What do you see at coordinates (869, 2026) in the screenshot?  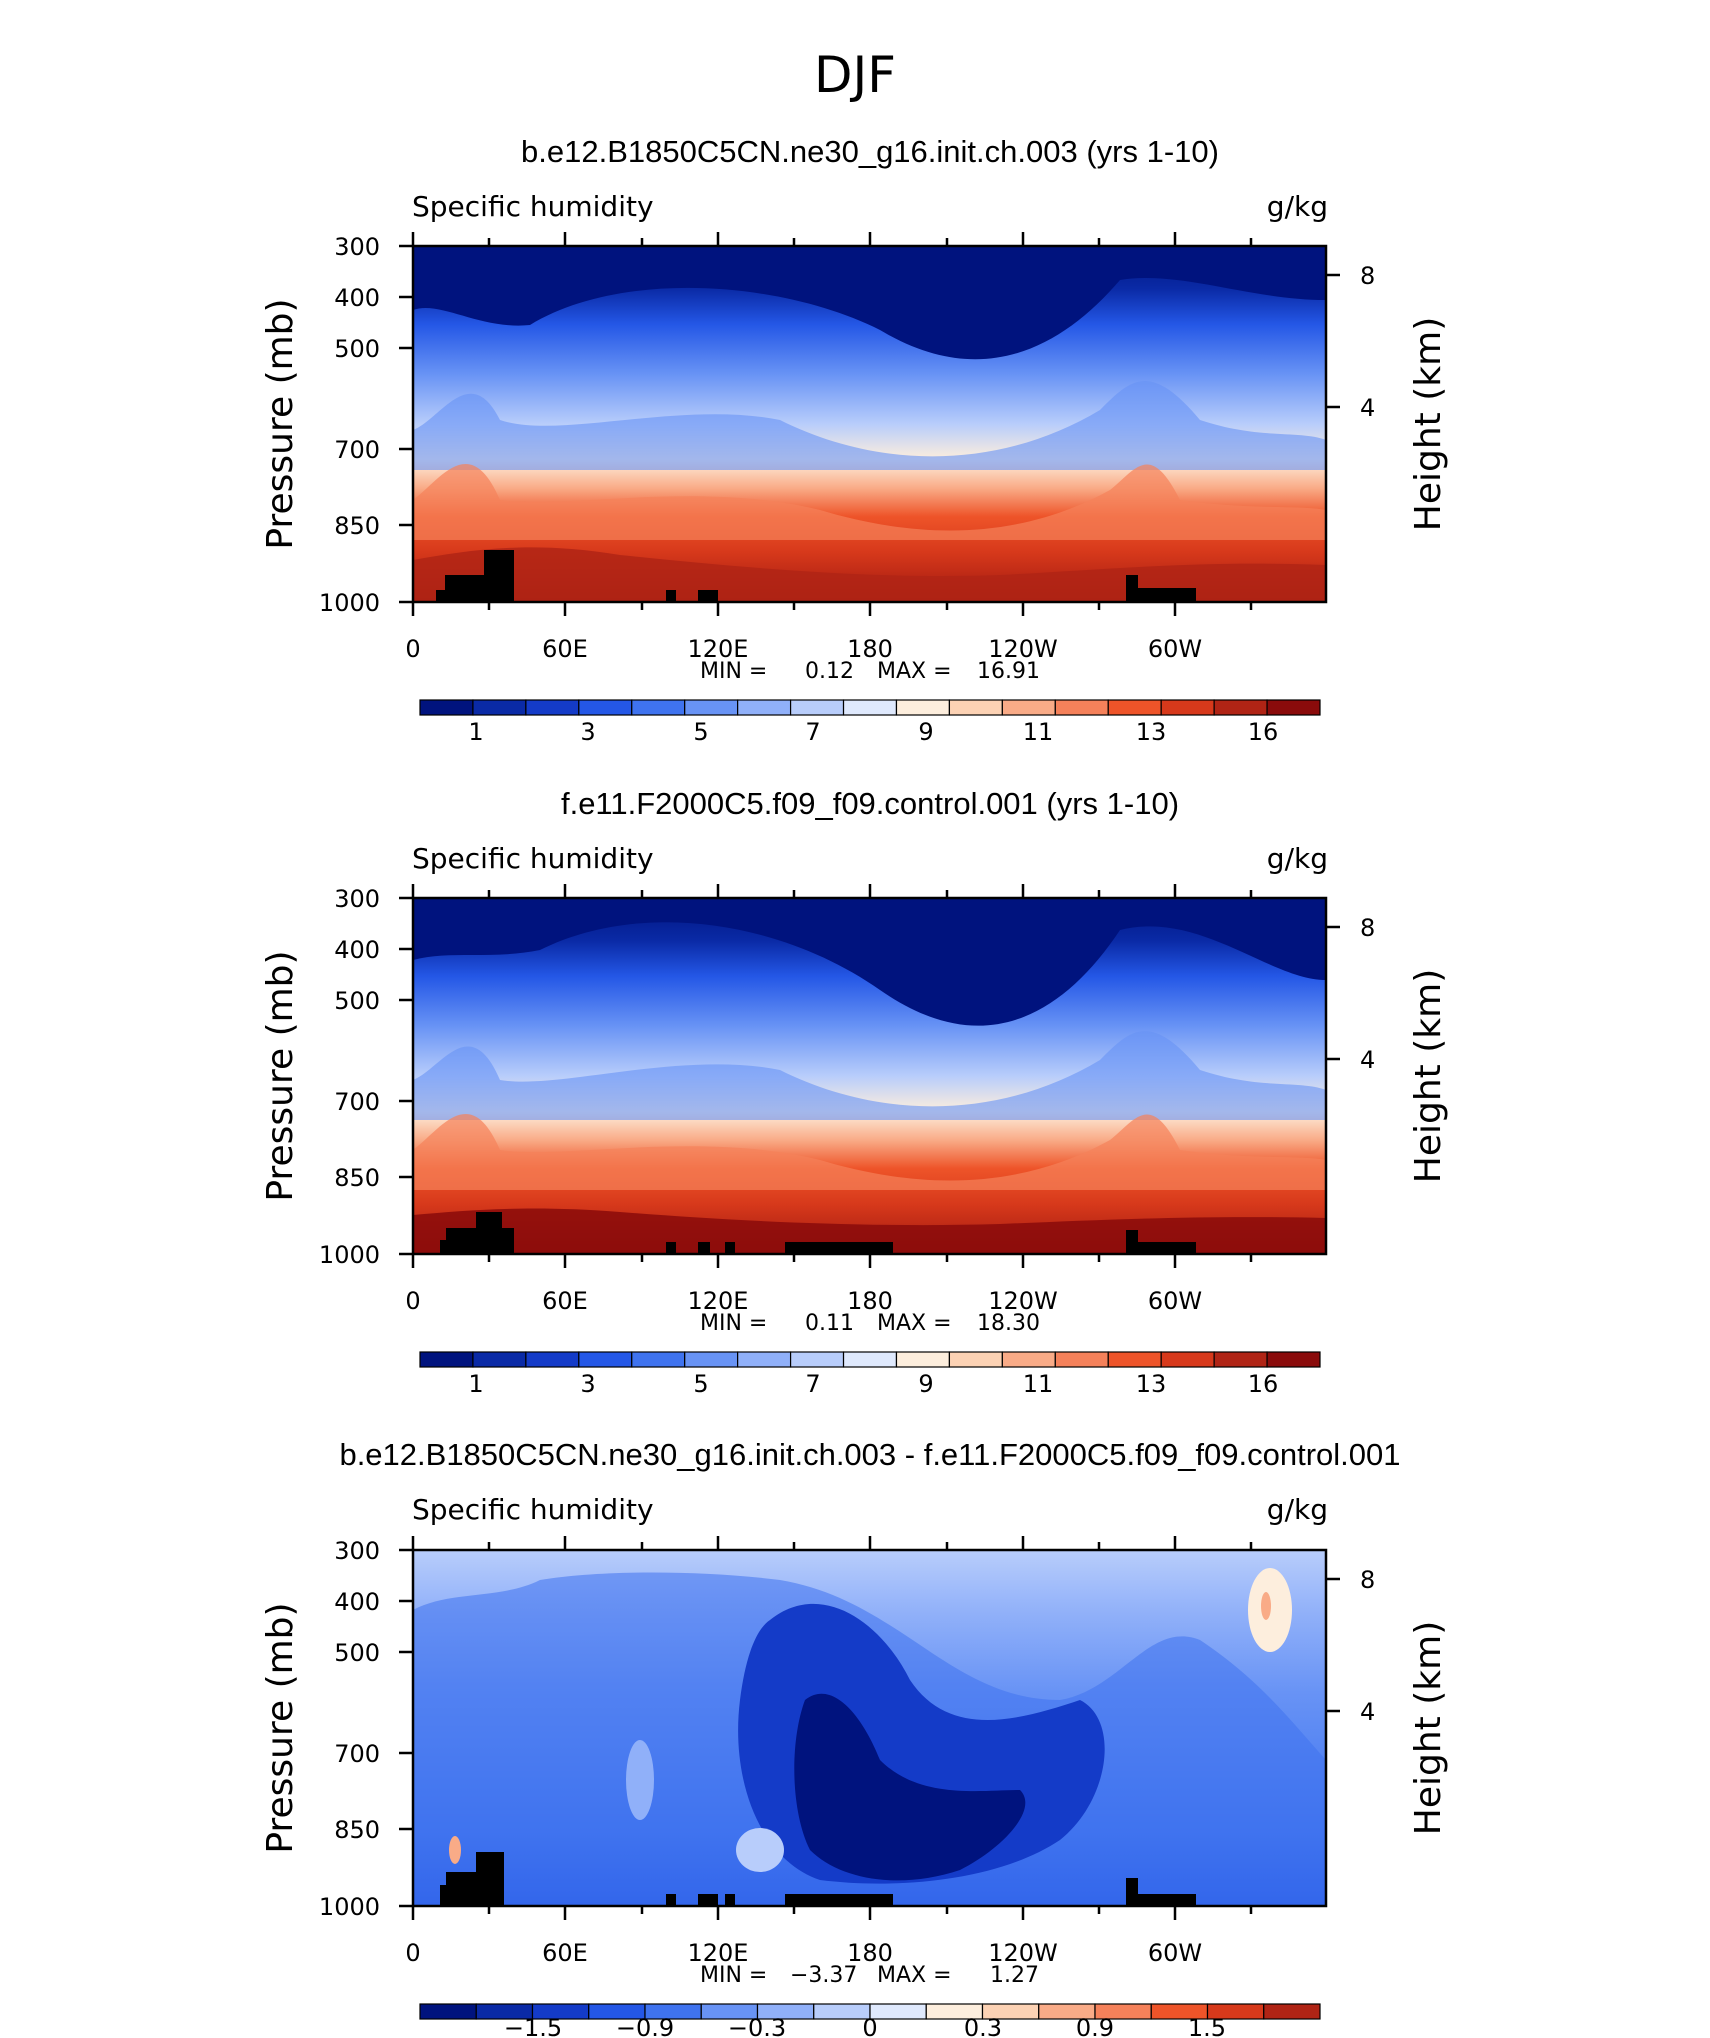 I see `colorbar-label: 0` at bounding box center [869, 2026].